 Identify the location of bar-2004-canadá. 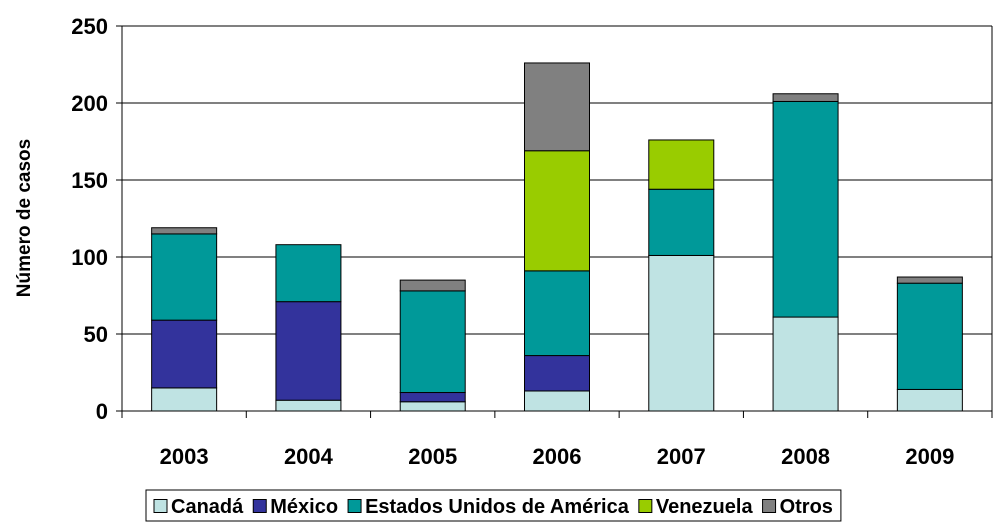
(308, 405).